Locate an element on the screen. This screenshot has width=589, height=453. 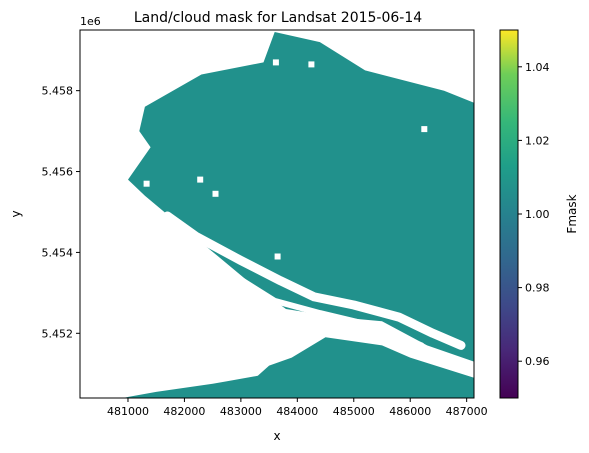
y-axis: 5.452 5.454 5.456 5.458 is located at coordinates (61, 212).